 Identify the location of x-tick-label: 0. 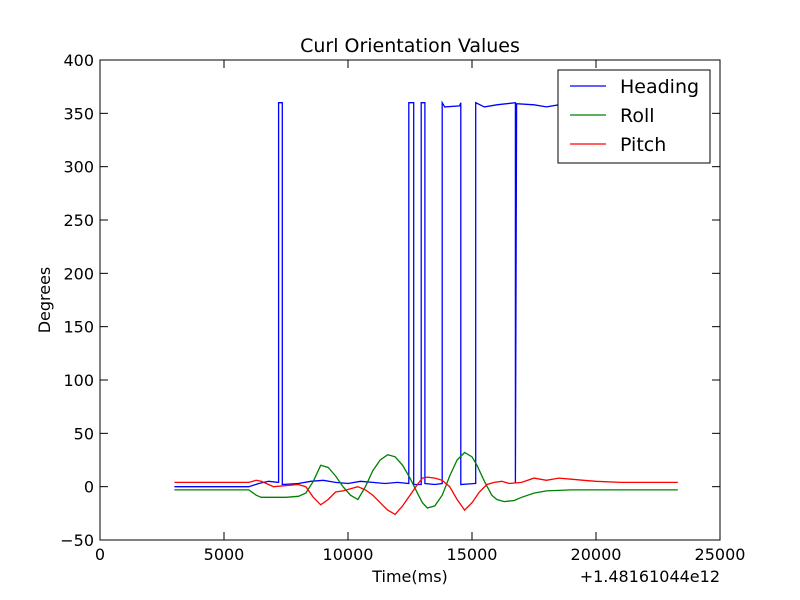
(100, 554).